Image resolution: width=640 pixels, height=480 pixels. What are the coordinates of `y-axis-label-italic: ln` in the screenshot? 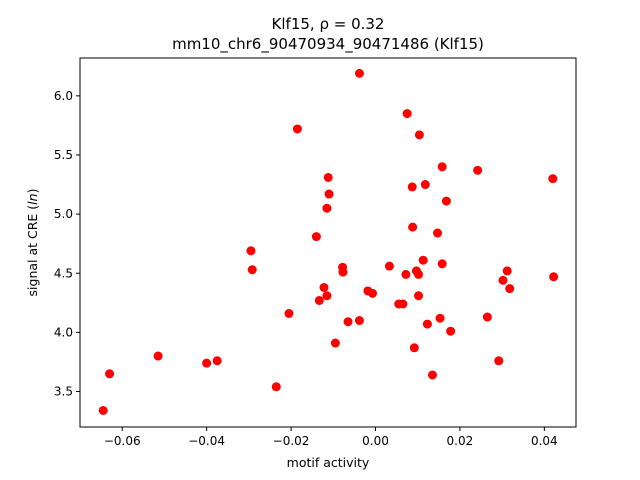 It's located at (32, 198).